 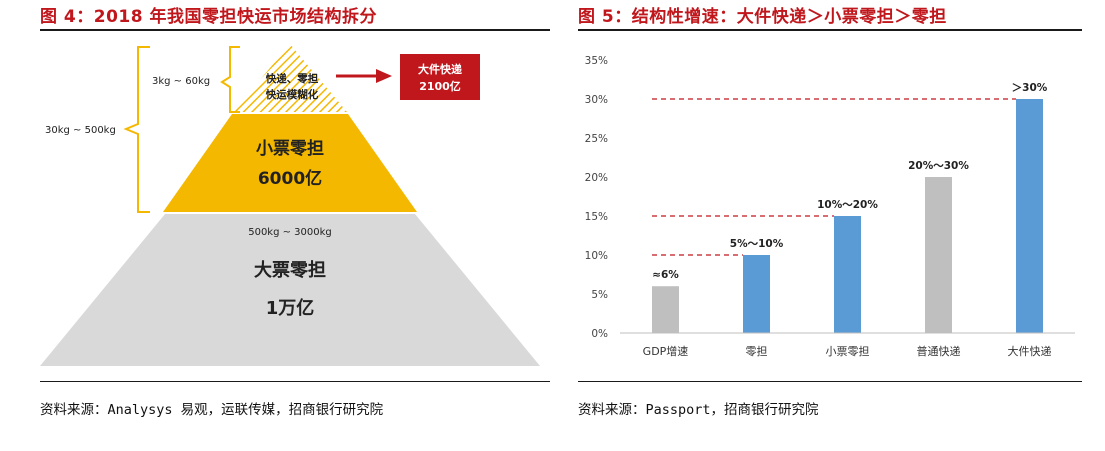 I want to click on figure4-title: 图 4：2018 年我国零担快运市场结构拆分, so click(x=208, y=17).